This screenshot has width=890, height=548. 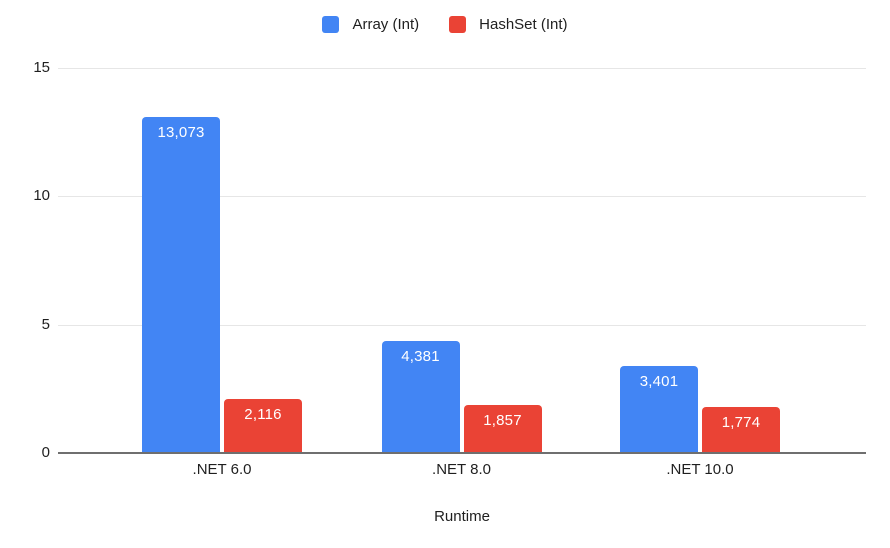 I want to click on bar-value-label: 1,857, so click(x=502, y=421).